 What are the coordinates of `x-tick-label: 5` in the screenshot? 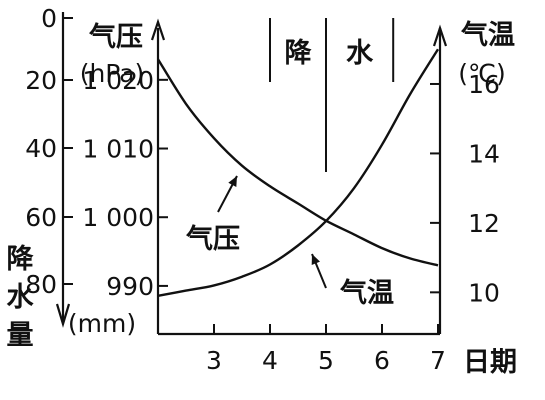 It's located at (326, 360).